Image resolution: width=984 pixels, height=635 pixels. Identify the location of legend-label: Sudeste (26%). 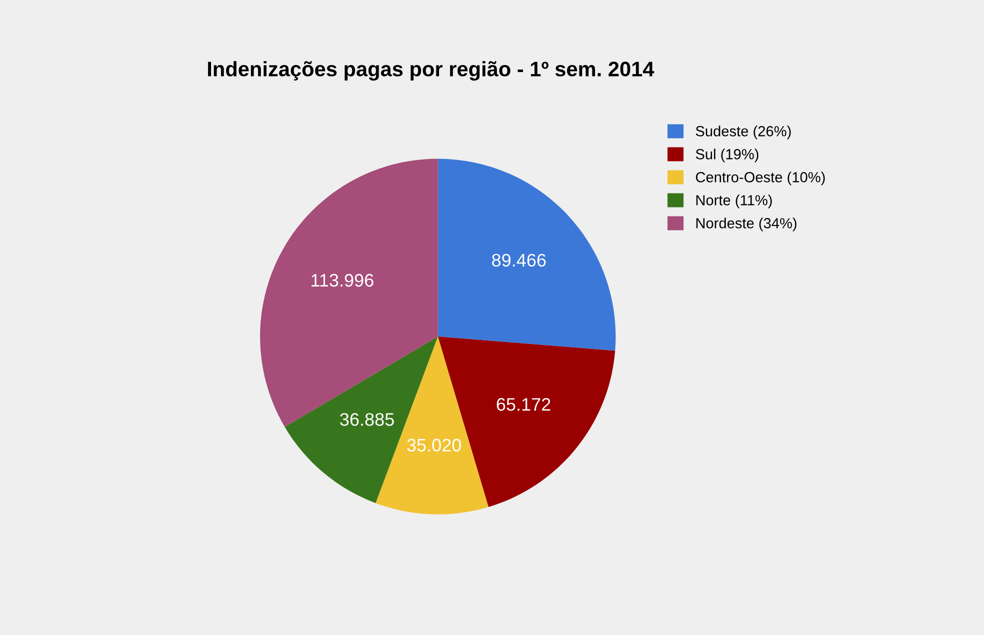
(743, 133).